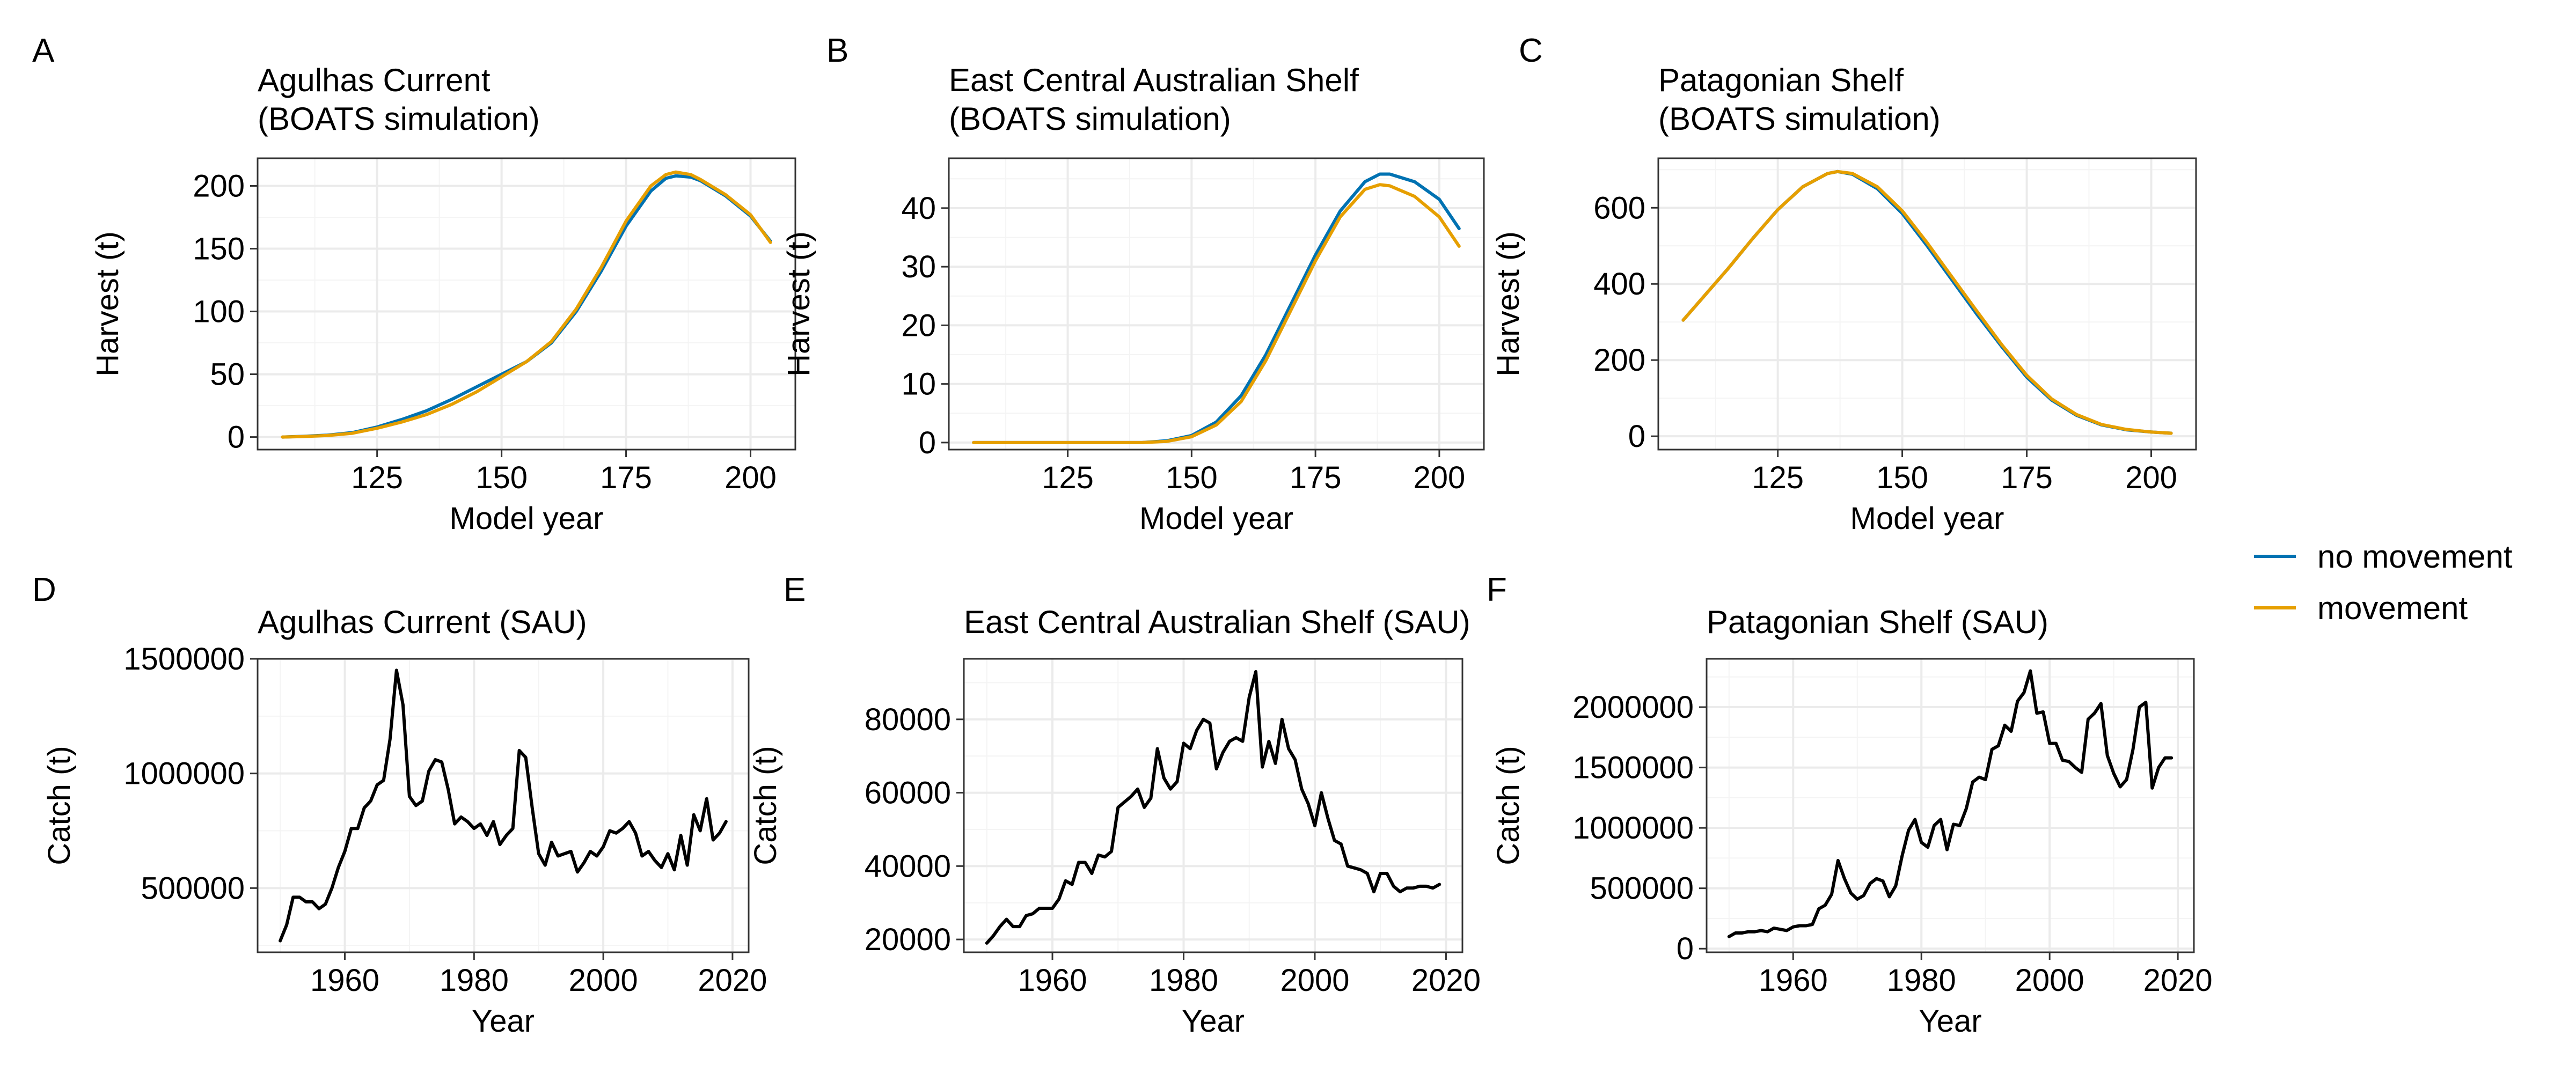 Image resolution: width=2576 pixels, height=1073 pixels. What do you see at coordinates (918, 266) in the screenshot?
I see `y-tick-label: 30` at bounding box center [918, 266].